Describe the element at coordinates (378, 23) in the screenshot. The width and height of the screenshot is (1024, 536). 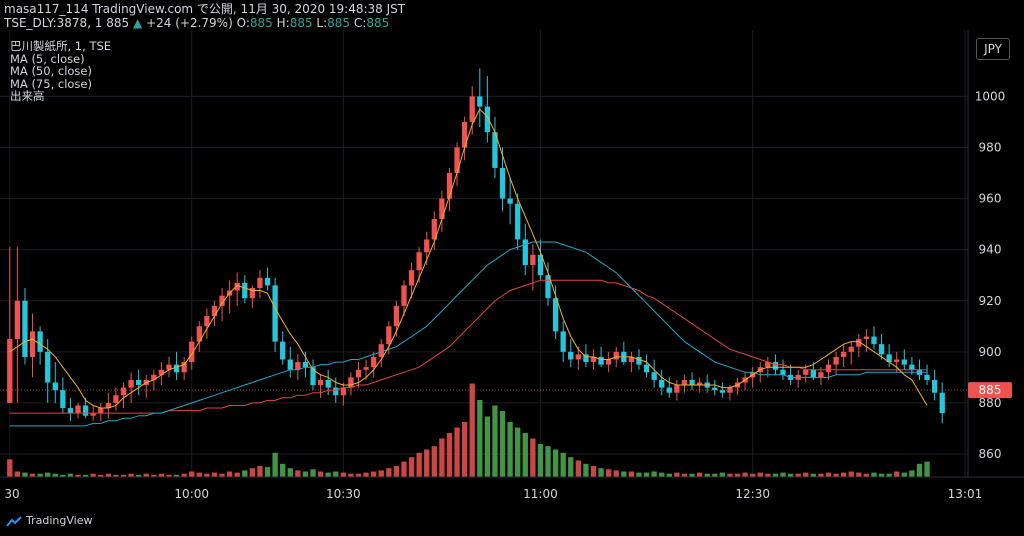
I see `close-value: 885` at that location.